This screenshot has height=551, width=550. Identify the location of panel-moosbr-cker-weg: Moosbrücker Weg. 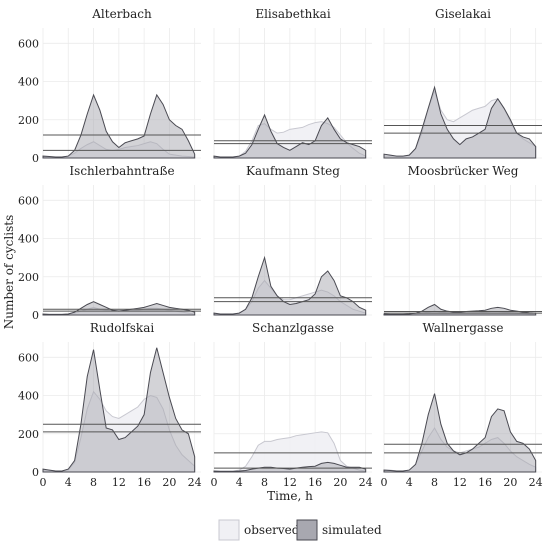
(462, 240).